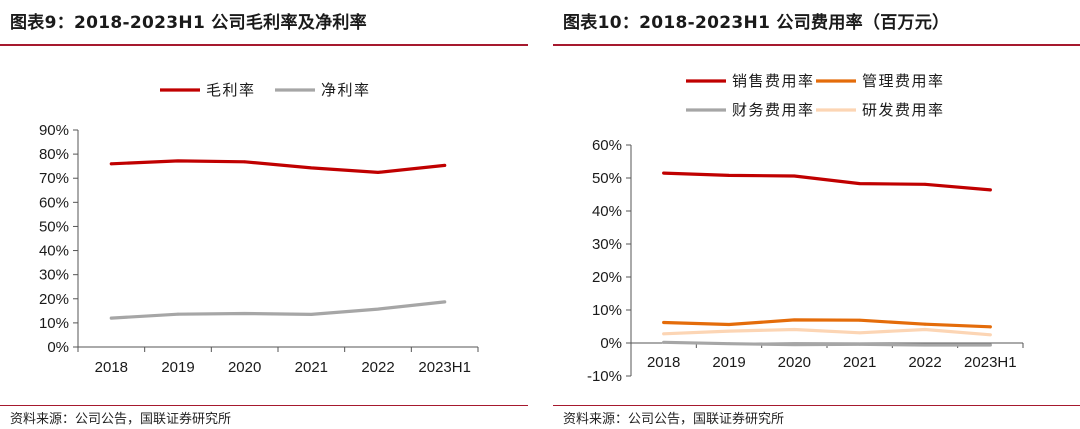  I want to click on legend-label: 财务费用率, so click(773, 110).